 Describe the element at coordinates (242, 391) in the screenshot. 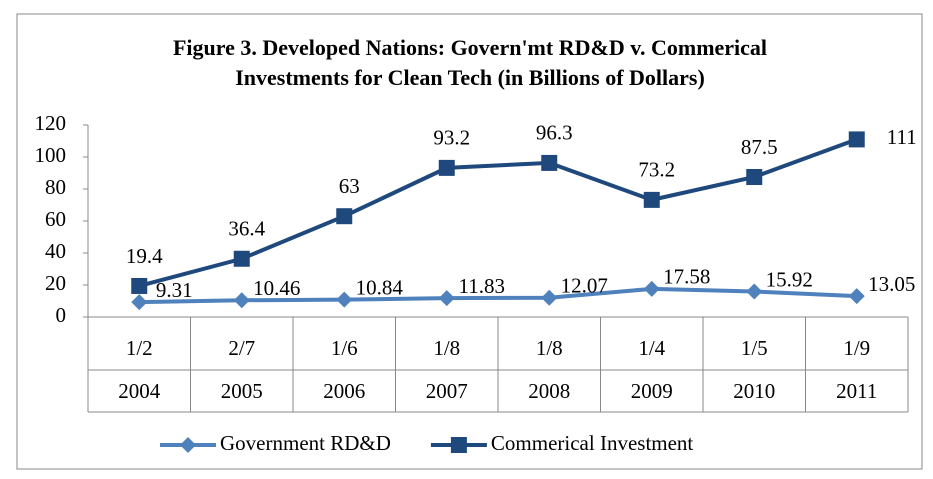

I see `x-group-label: 2005` at that location.